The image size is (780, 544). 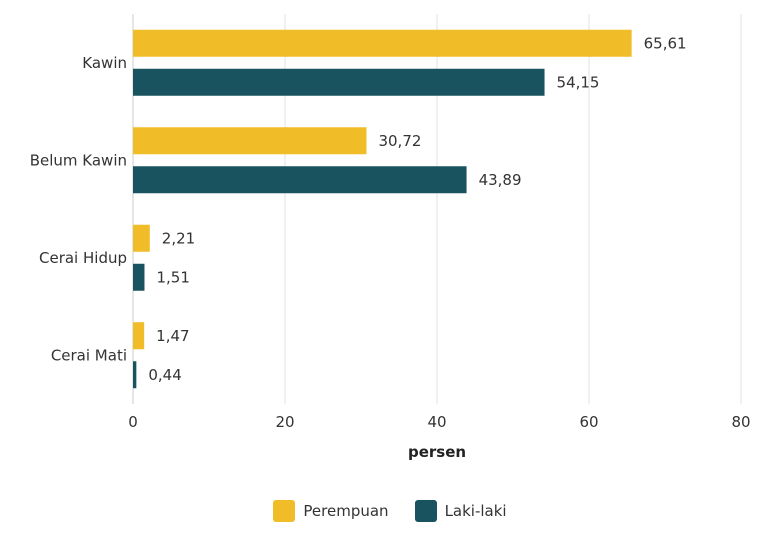 What do you see at coordinates (284, 422) in the screenshot?
I see `x-tick-label: 20` at bounding box center [284, 422].